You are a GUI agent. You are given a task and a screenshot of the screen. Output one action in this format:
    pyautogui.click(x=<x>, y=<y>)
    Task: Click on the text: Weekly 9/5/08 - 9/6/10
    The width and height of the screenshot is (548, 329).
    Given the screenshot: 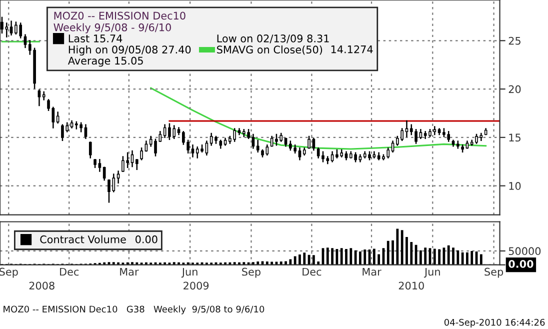 What is the action you would take?
    pyautogui.click(x=112, y=28)
    